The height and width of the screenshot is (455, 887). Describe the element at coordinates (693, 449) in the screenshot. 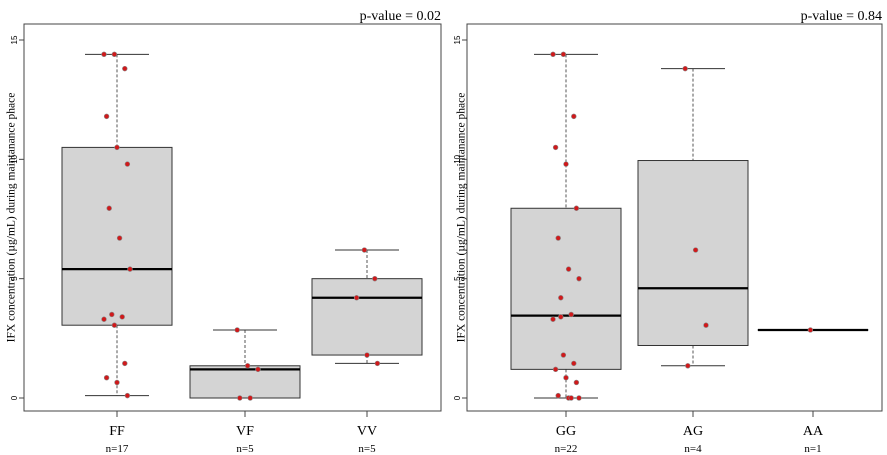

I see `sample-size-label: n=4` at that location.